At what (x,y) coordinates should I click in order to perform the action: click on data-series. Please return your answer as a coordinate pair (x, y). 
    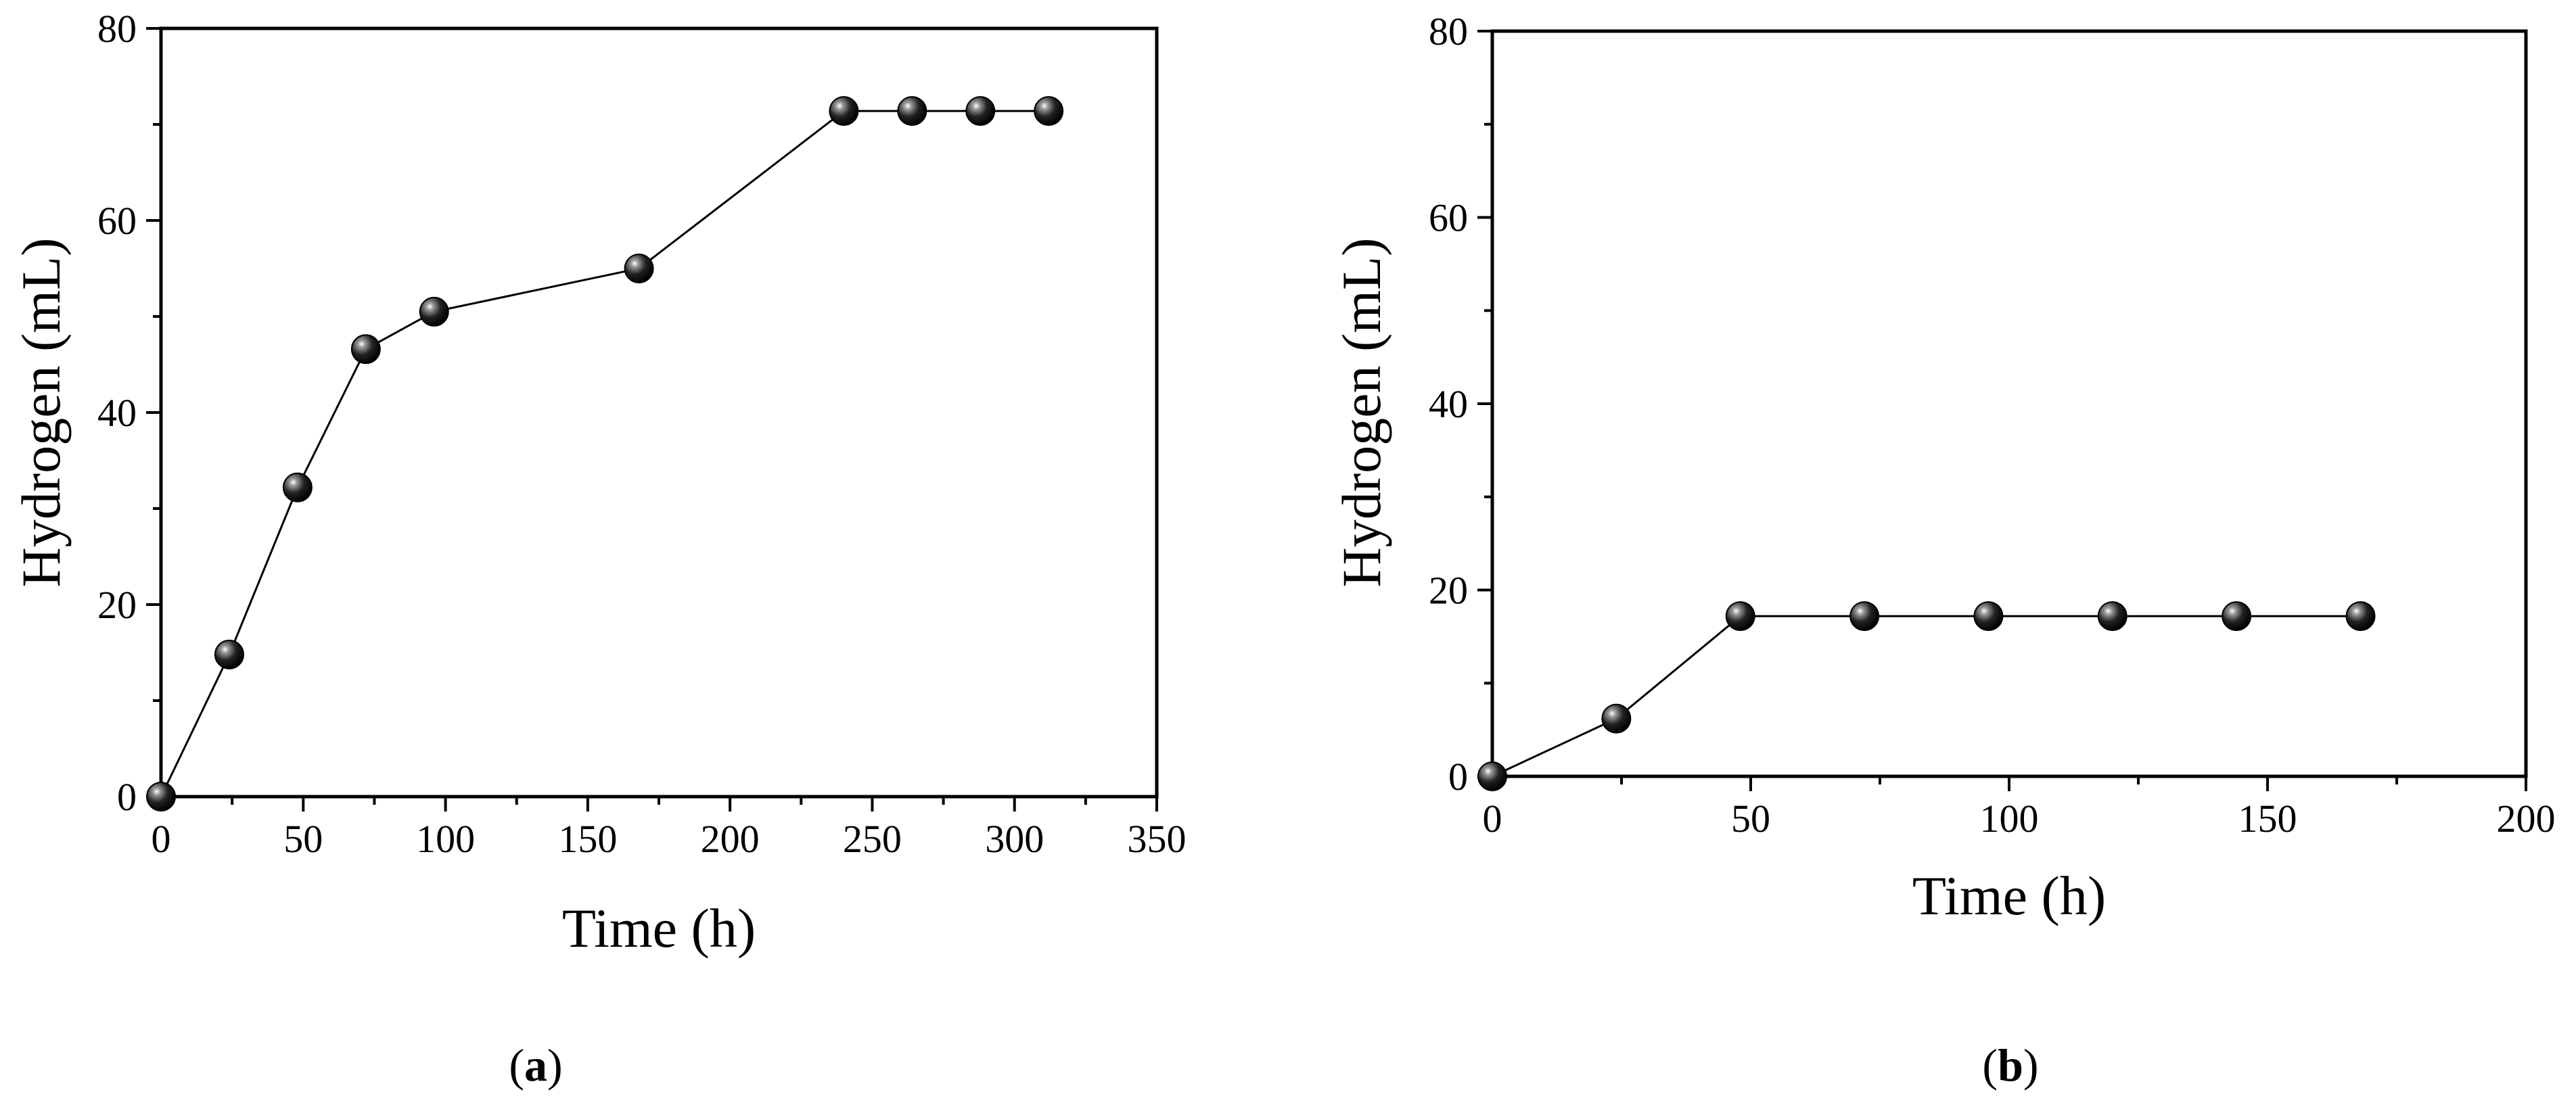
    Looking at the image, I should click on (1926, 696).